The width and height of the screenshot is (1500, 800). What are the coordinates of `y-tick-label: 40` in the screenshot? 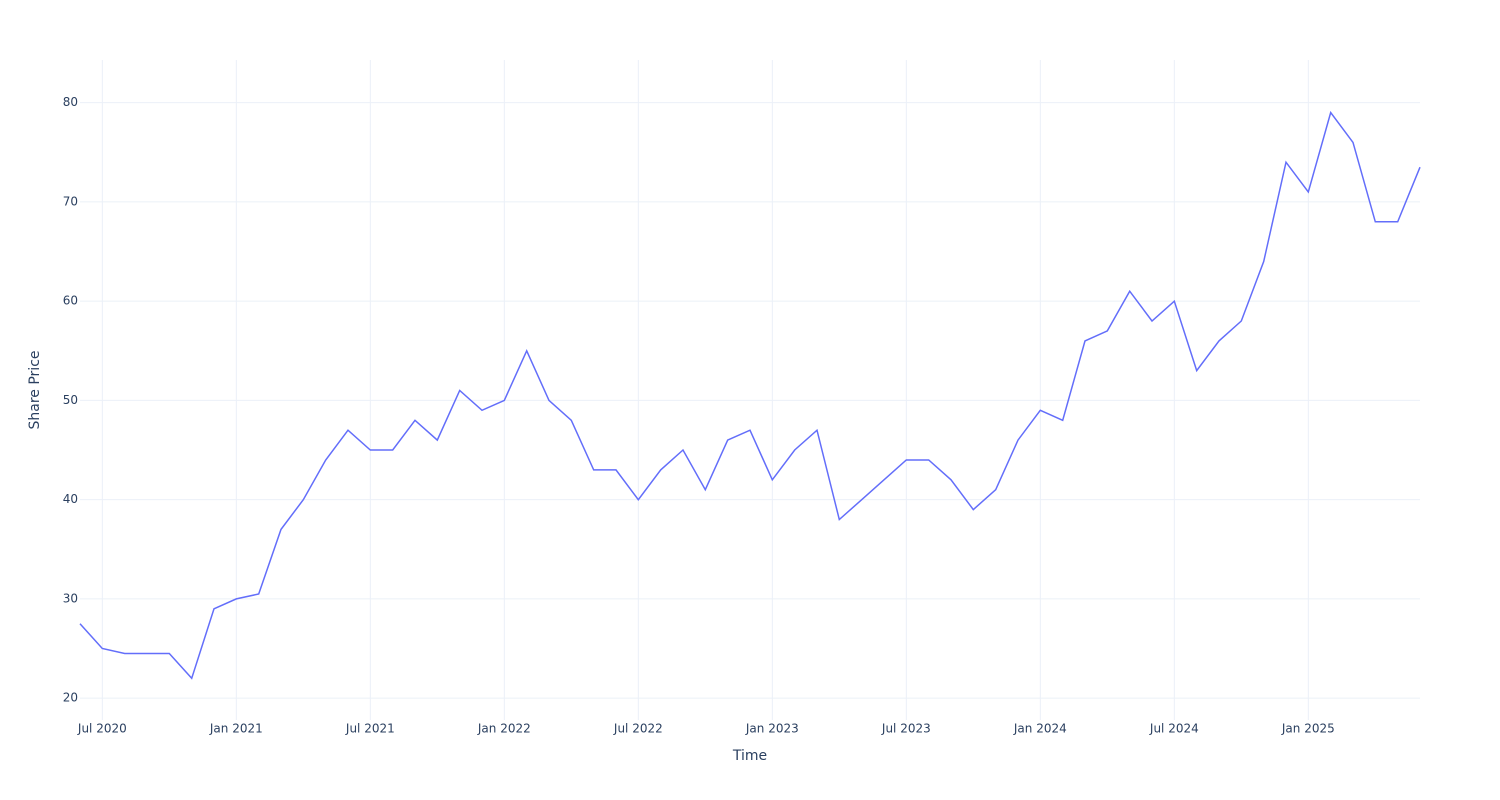 It's located at (70, 499).